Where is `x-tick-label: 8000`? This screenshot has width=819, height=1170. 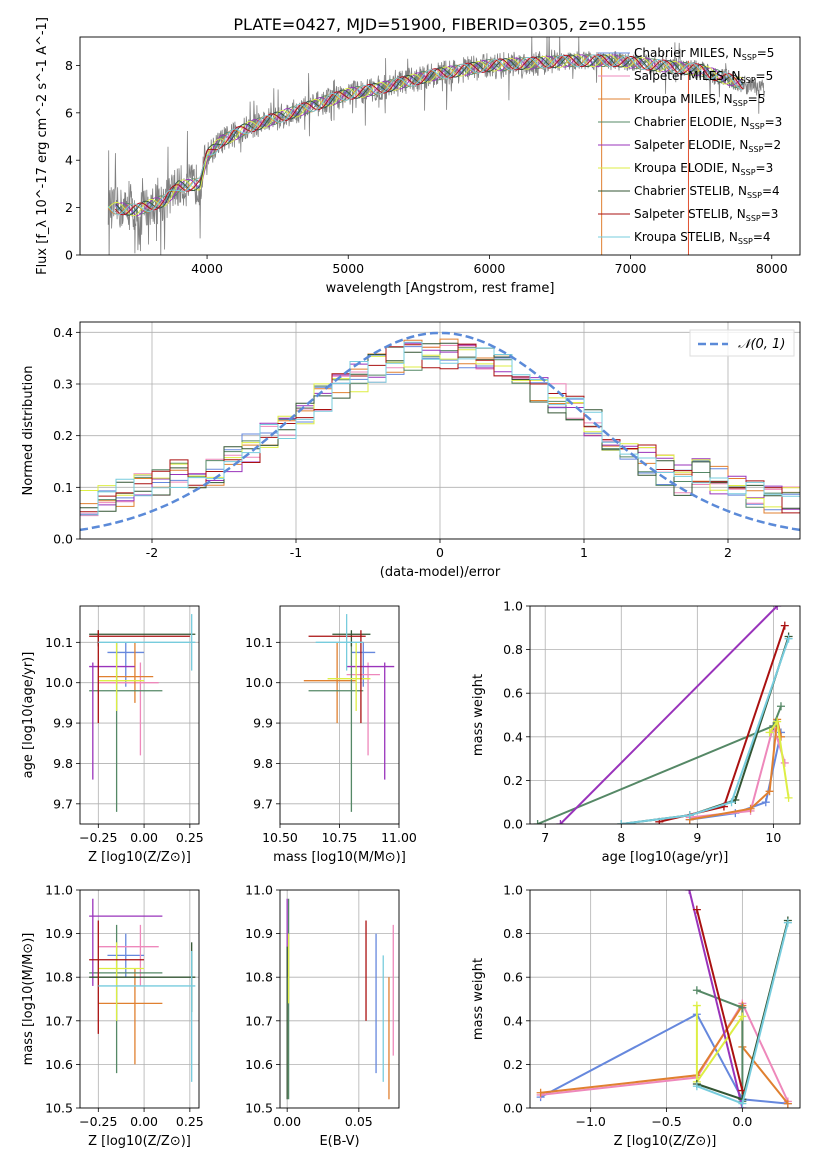
x-tick-label: 8000 is located at coordinates (772, 268).